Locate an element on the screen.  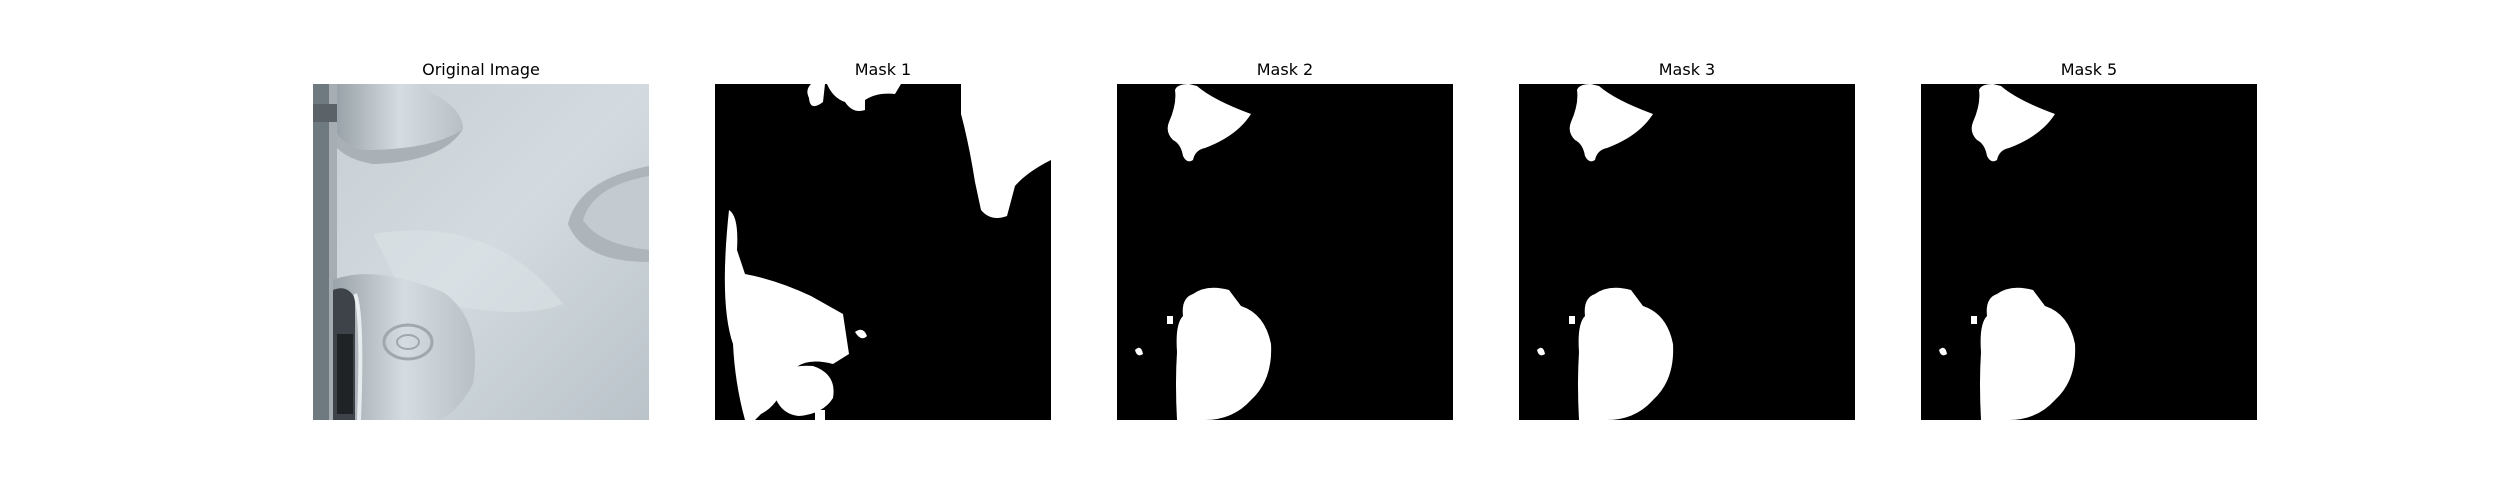
mask-5-image is located at coordinates (2089, 252).